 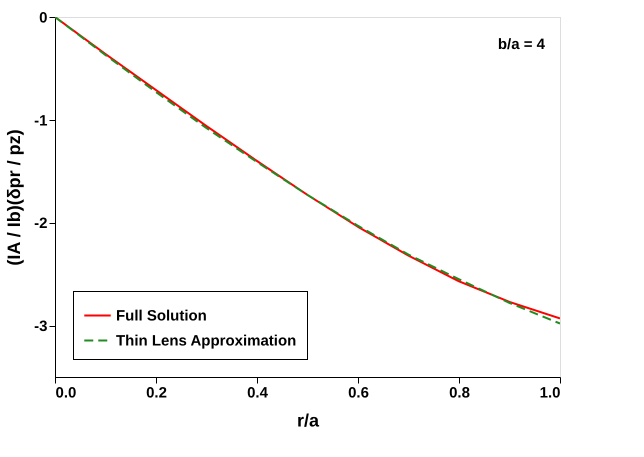 What do you see at coordinates (41, 121) in the screenshot?
I see `y-tick-label: -1` at bounding box center [41, 121].